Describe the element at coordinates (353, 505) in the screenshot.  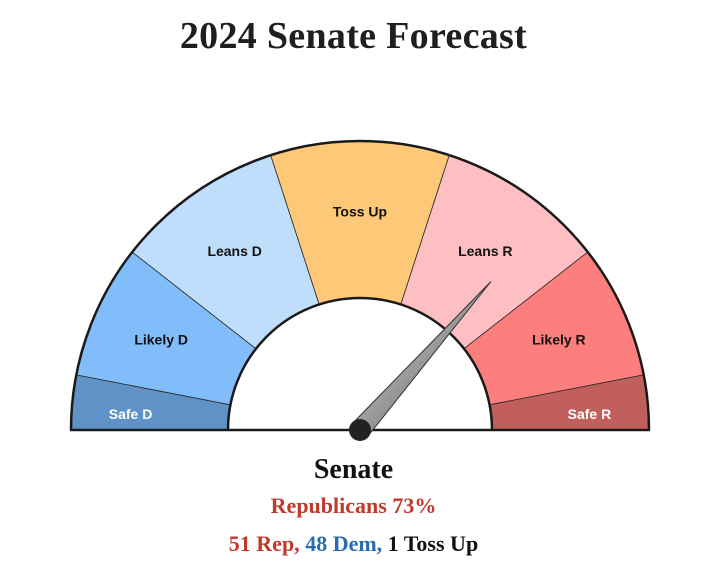
I see `win-probability: Republicans 73%` at that location.